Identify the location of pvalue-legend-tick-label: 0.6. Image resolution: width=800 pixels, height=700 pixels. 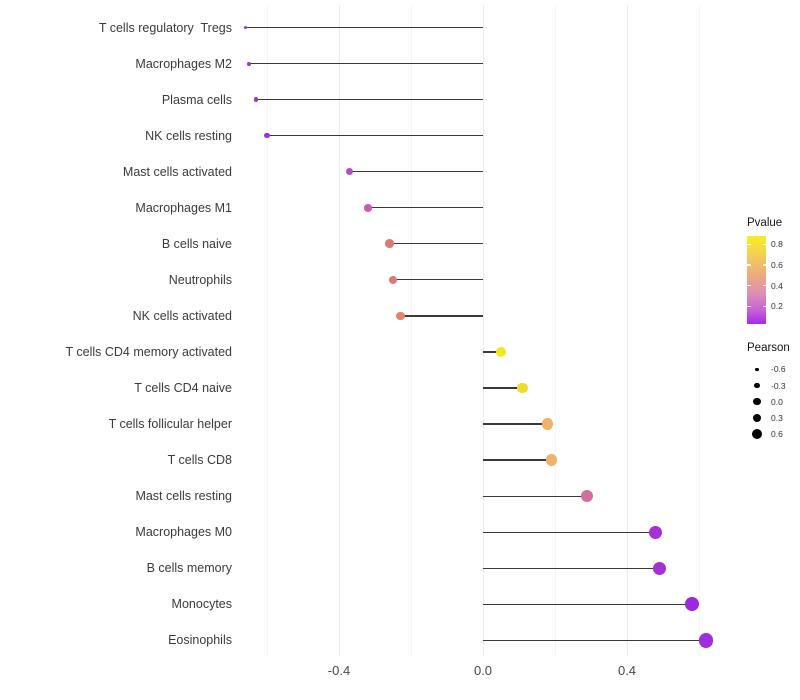
(777, 265).